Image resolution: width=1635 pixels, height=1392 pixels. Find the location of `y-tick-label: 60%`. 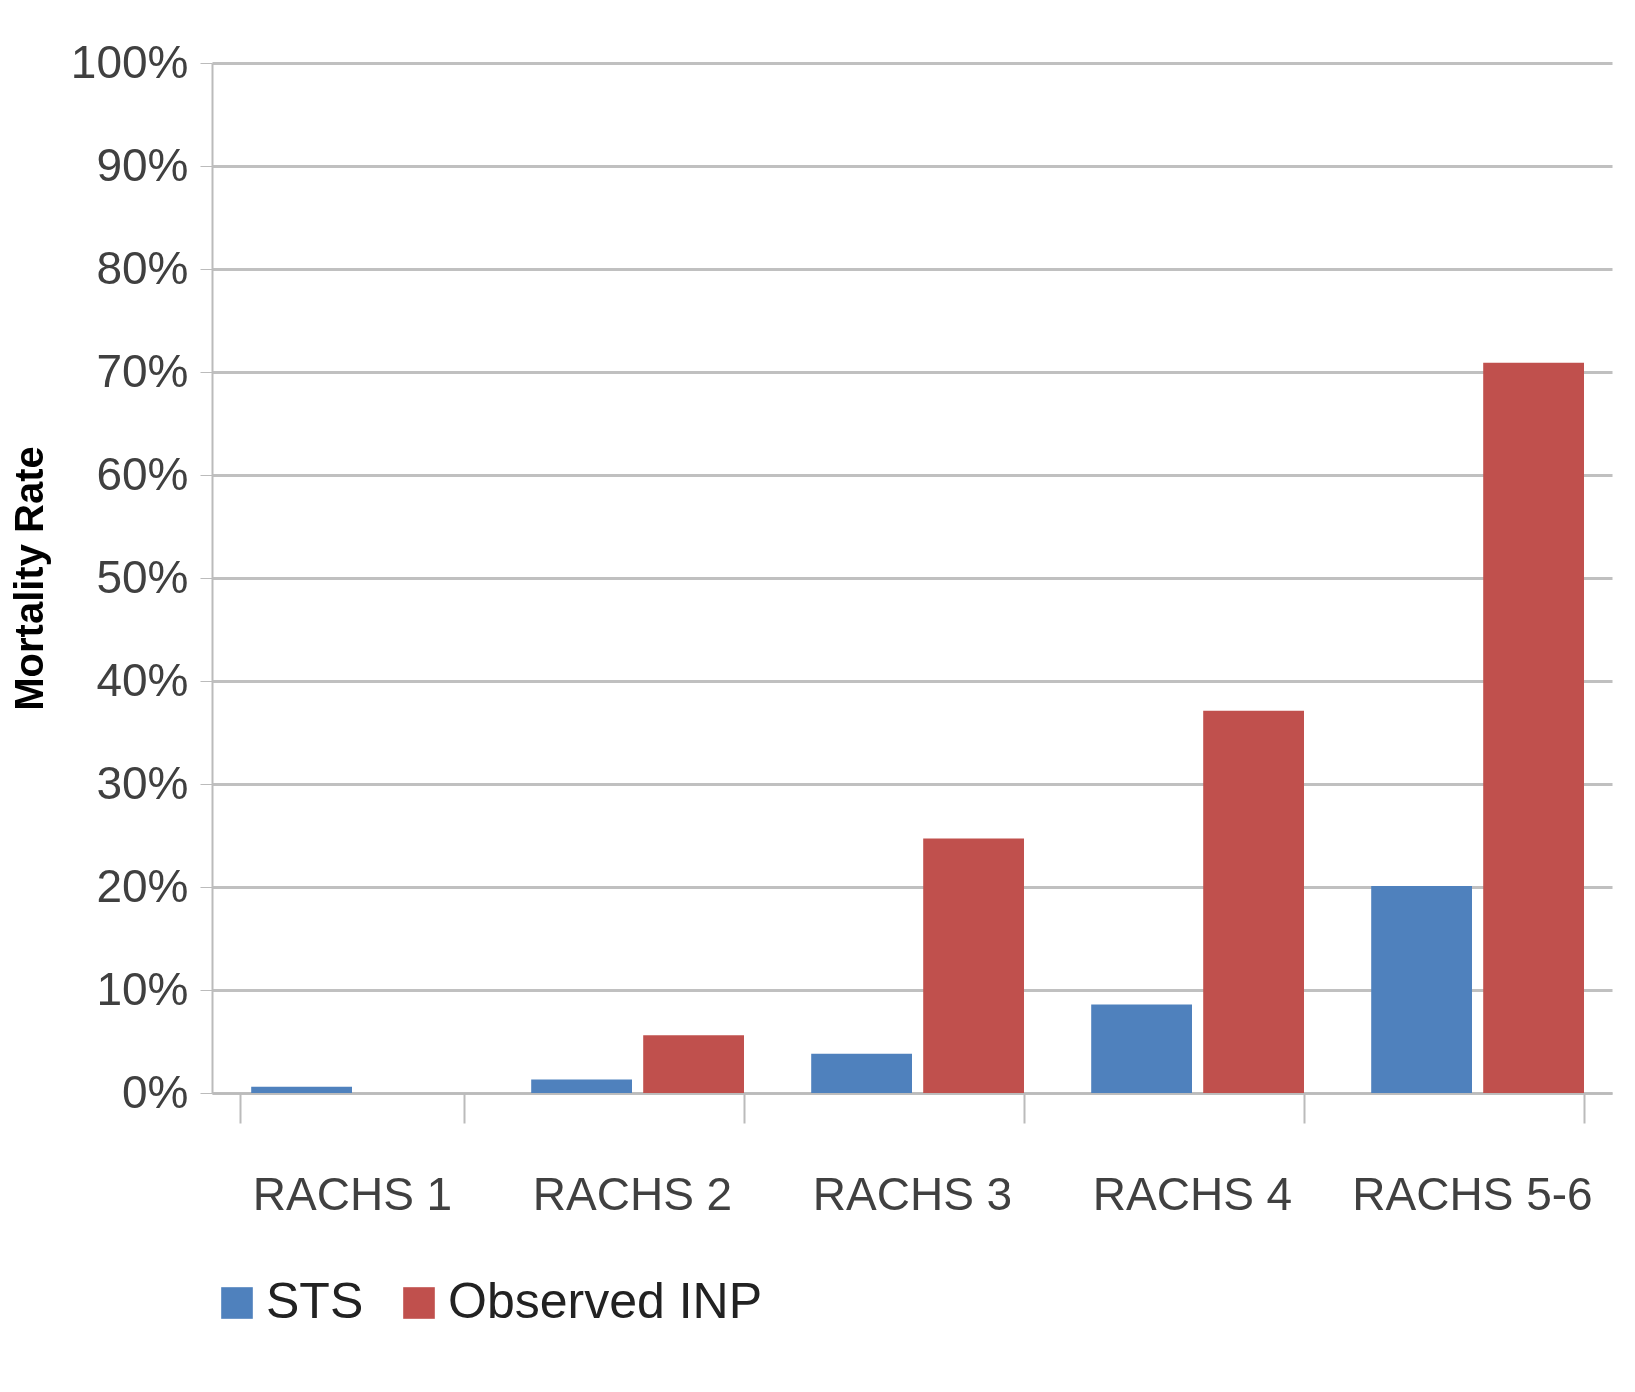

y-tick-label: 60% is located at coordinates (142, 473).